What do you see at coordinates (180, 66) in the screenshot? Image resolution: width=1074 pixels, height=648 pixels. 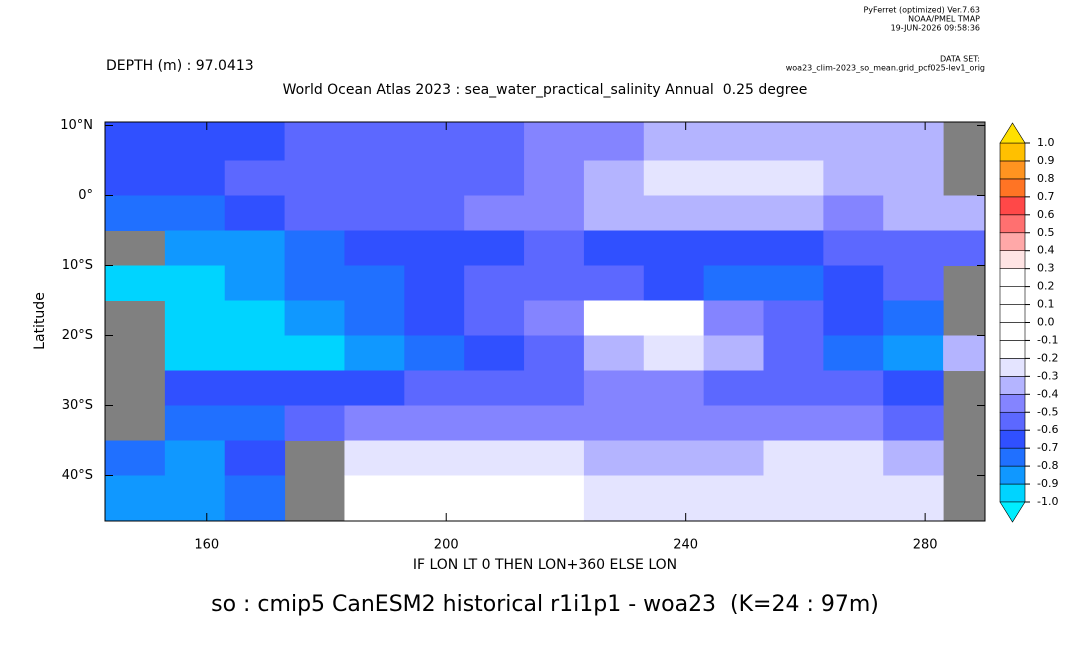 I see `depth-label: DEPTH (m) : 97.0413` at bounding box center [180, 66].